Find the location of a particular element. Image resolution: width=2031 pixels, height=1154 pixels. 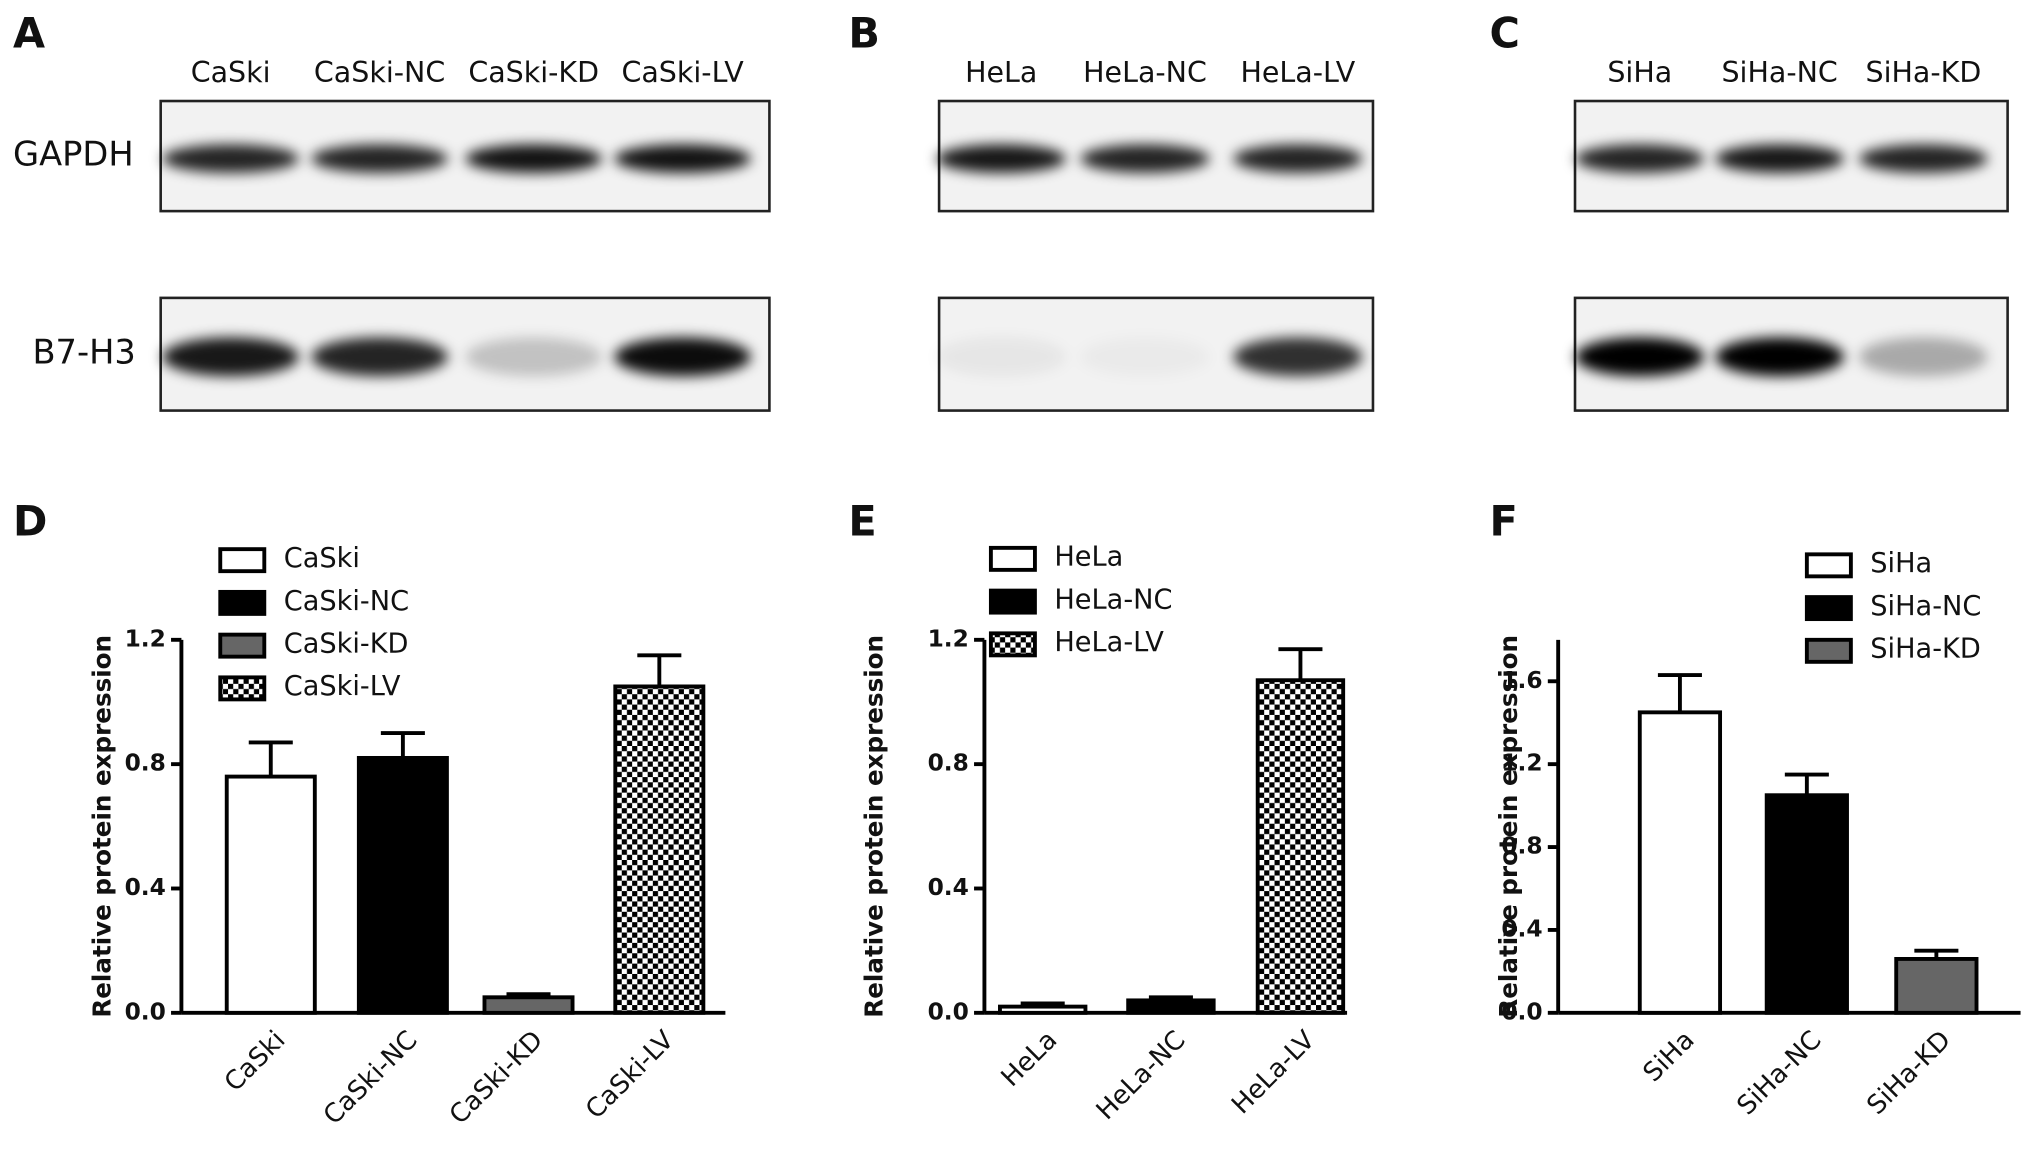

x-tick-label: CaSki-NC is located at coordinates (371, 1078).